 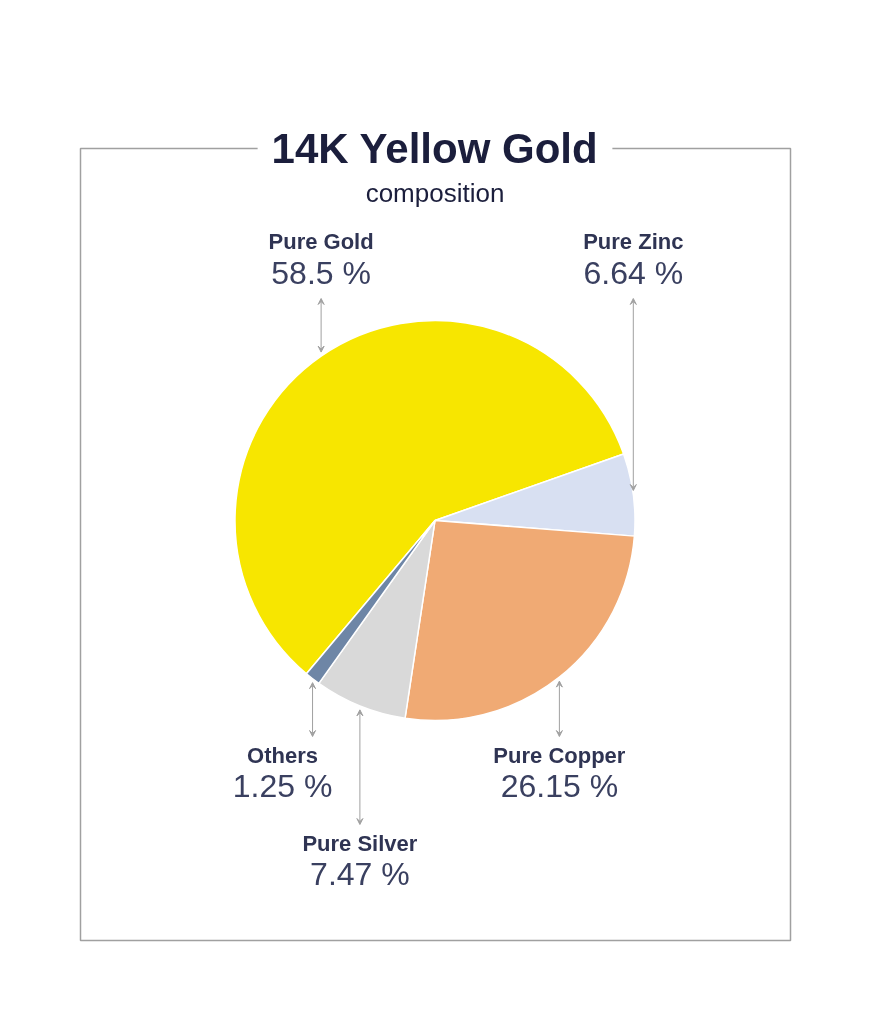 I want to click on slice-label: Pure Copper, so click(x=559, y=755).